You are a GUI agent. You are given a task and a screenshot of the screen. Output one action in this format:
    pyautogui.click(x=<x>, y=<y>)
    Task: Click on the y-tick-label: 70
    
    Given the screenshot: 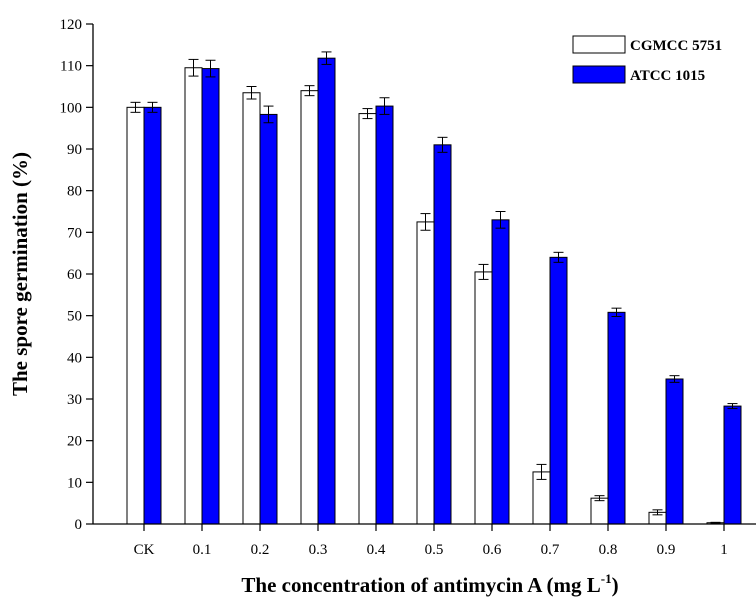 What is the action you would take?
    pyautogui.click(x=74, y=233)
    